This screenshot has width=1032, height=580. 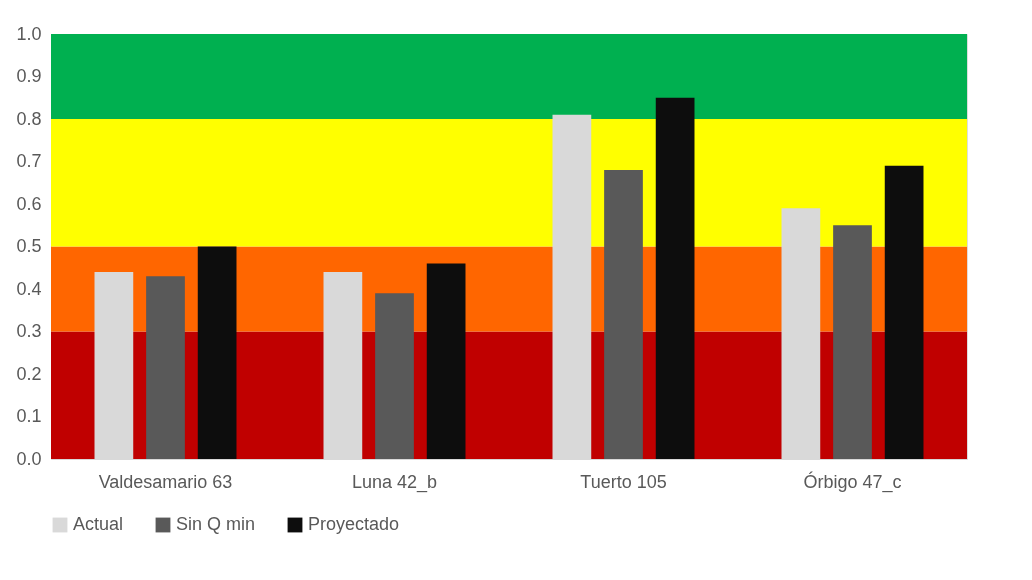 What do you see at coordinates (29, 33) in the screenshot?
I see `y-tick-label: 1.0` at bounding box center [29, 33].